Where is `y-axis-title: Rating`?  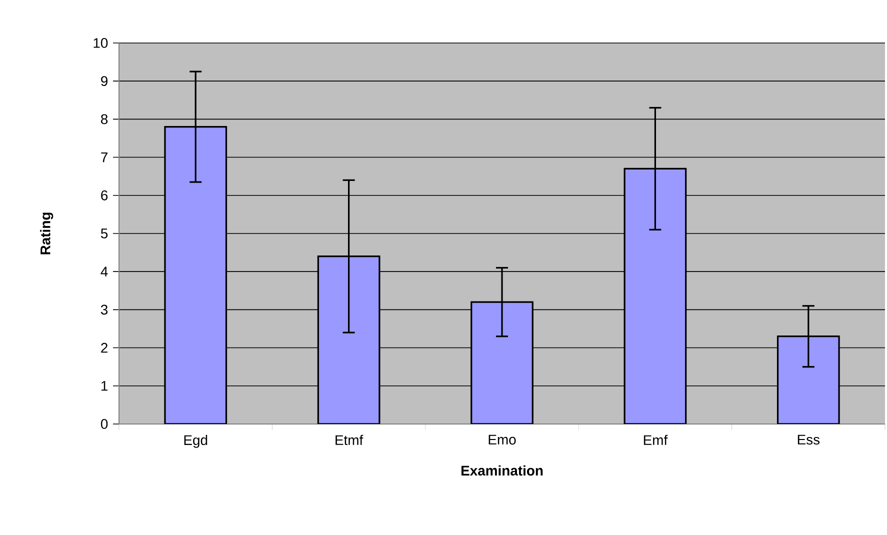 y-axis-title: Rating is located at coordinates (47, 233).